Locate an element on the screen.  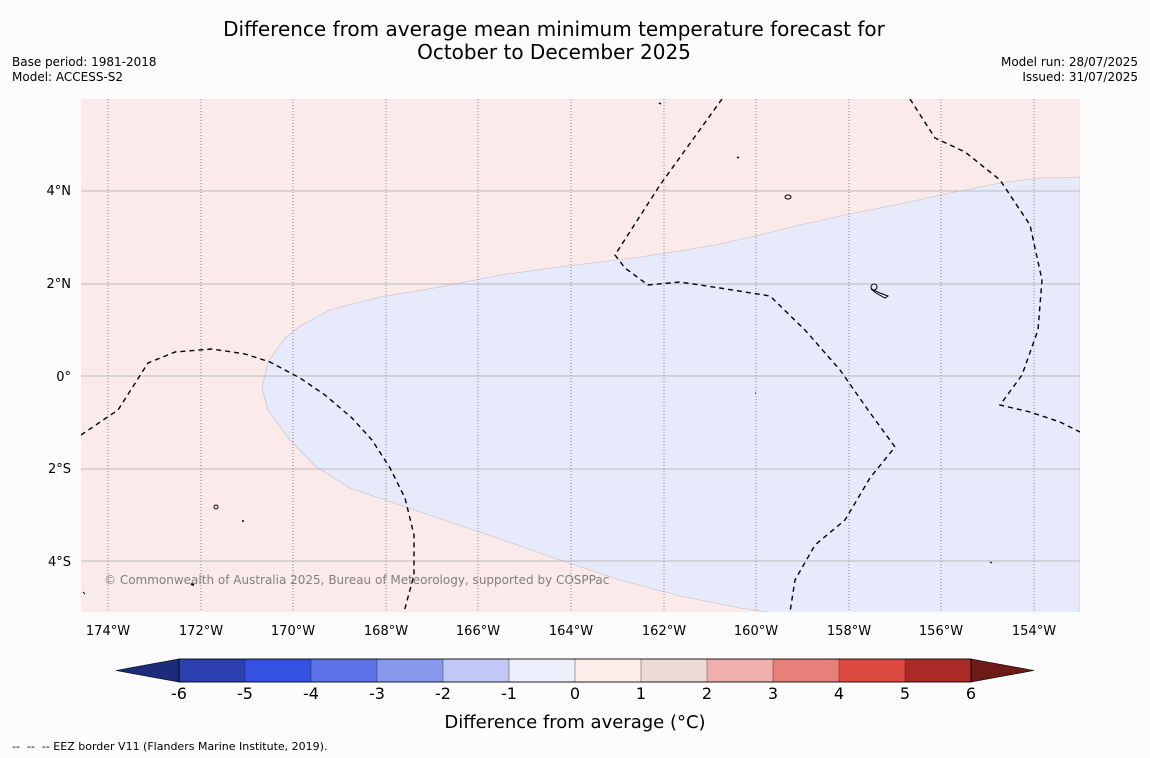
lon-label-166w: 166°W is located at coordinates (478, 631).